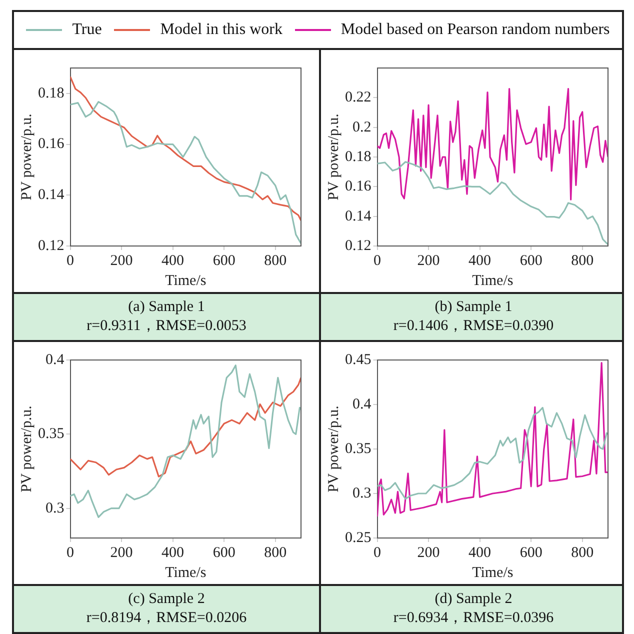 This screenshot has height=634, width=634. Describe the element at coordinates (473, 307) in the screenshot. I see `text: (b) Sample 1` at that location.